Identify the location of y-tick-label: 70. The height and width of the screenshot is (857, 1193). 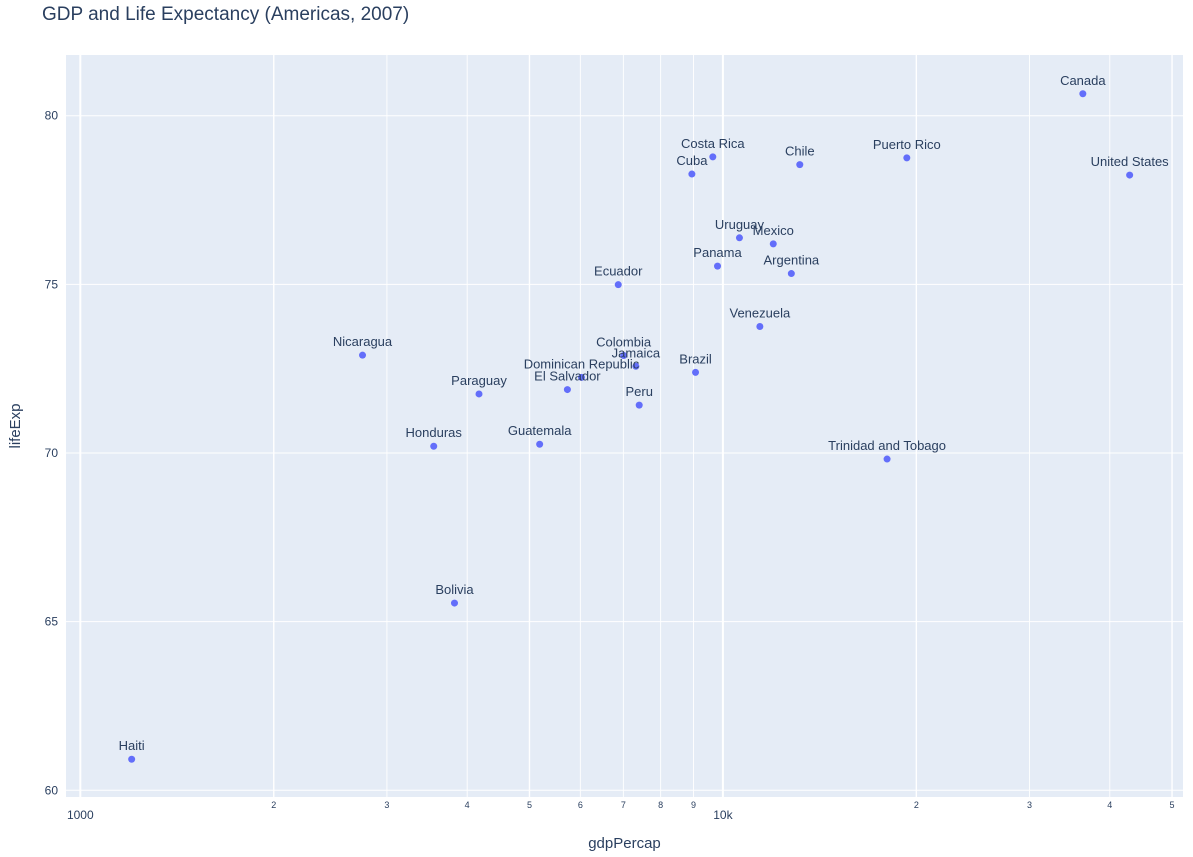
(52, 453).